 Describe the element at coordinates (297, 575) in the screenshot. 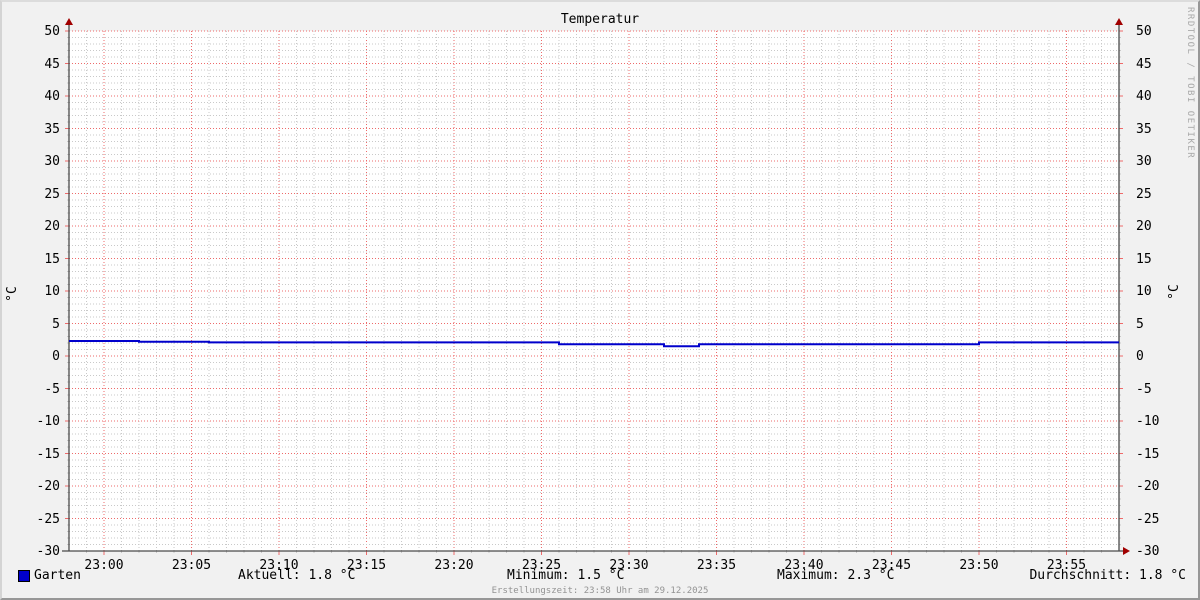

I see `stat-aktuell: Aktuell: 1.8 °C` at that location.